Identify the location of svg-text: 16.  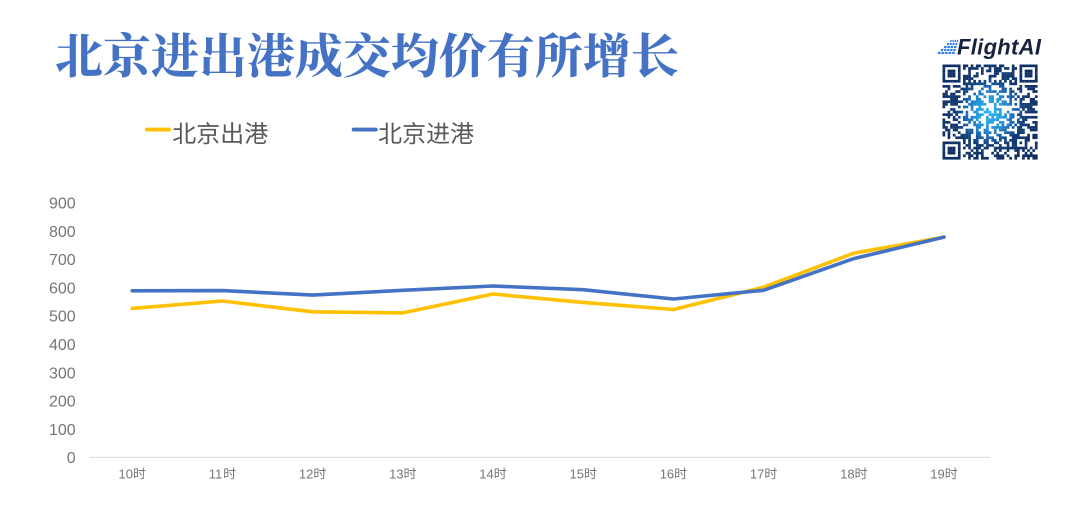
(667, 473).